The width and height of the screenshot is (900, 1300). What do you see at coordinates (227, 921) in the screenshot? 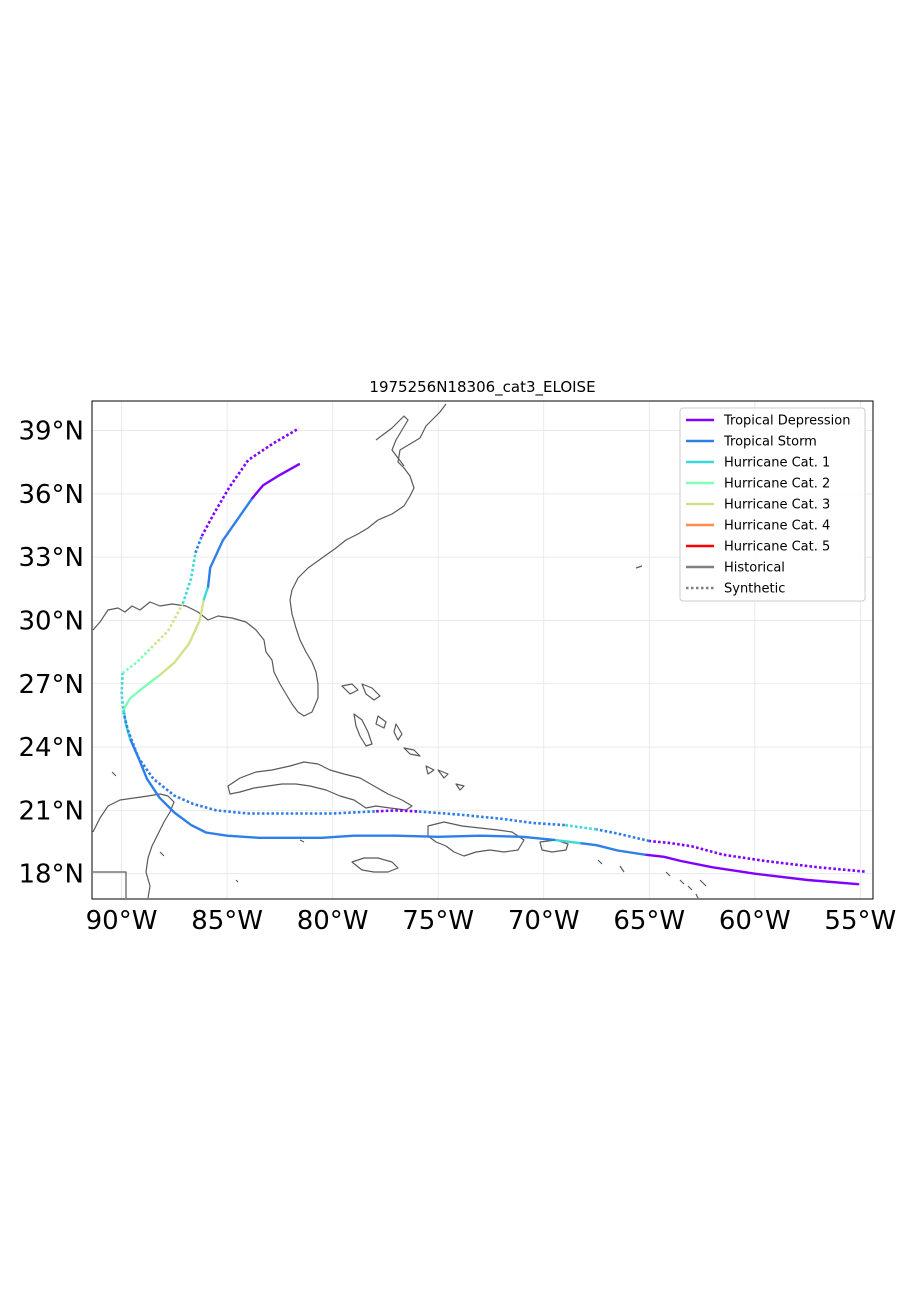
I see `lon-tick-label: 85°W` at bounding box center [227, 921].